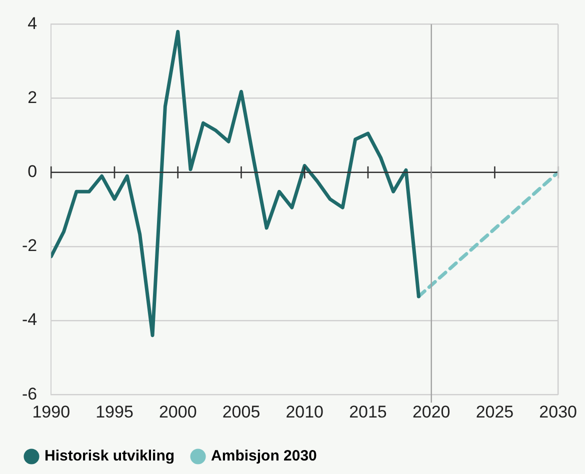  I want to click on x-tick-label: 2030, so click(558, 412).